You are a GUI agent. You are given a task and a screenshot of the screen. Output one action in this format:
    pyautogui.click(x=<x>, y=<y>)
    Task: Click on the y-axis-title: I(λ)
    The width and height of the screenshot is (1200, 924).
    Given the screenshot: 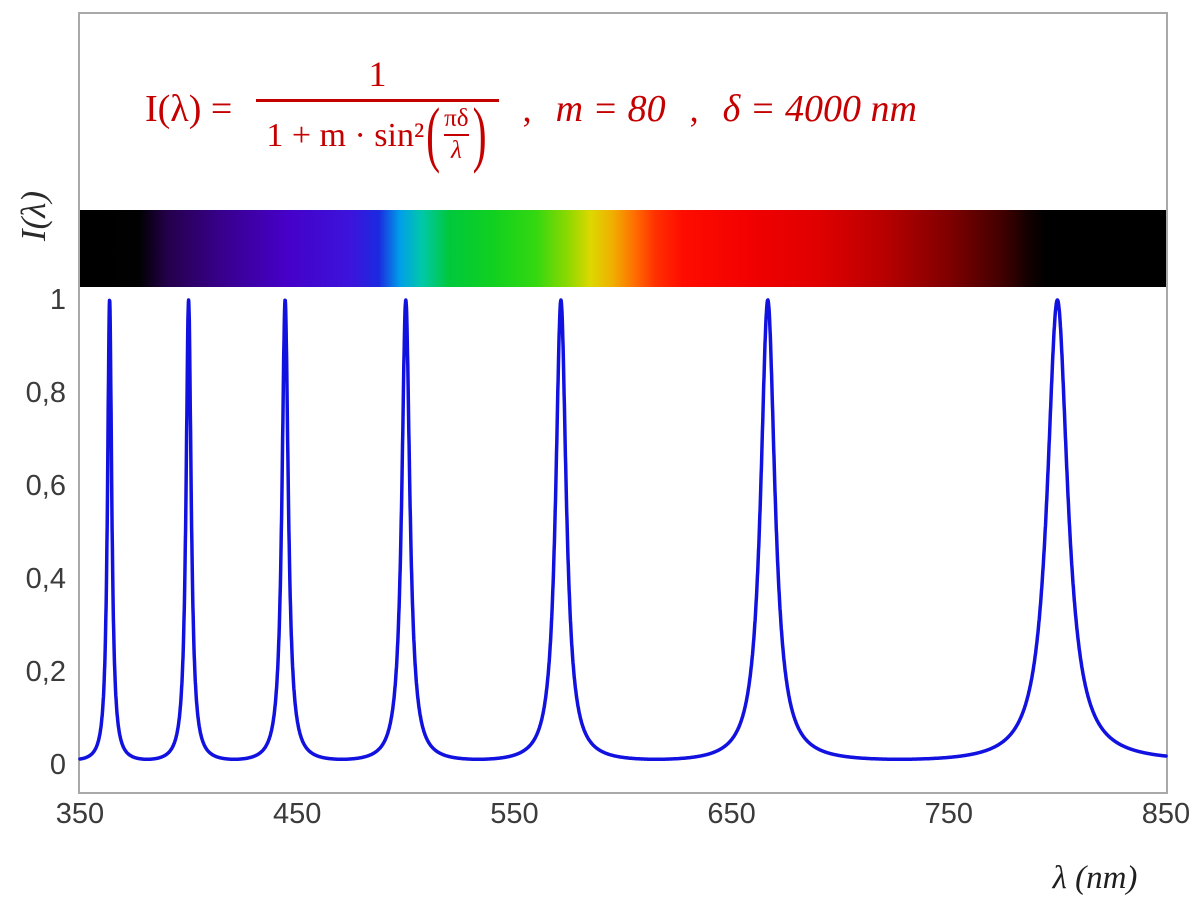 What is the action you would take?
    pyautogui.click(x=33, y=216)
    